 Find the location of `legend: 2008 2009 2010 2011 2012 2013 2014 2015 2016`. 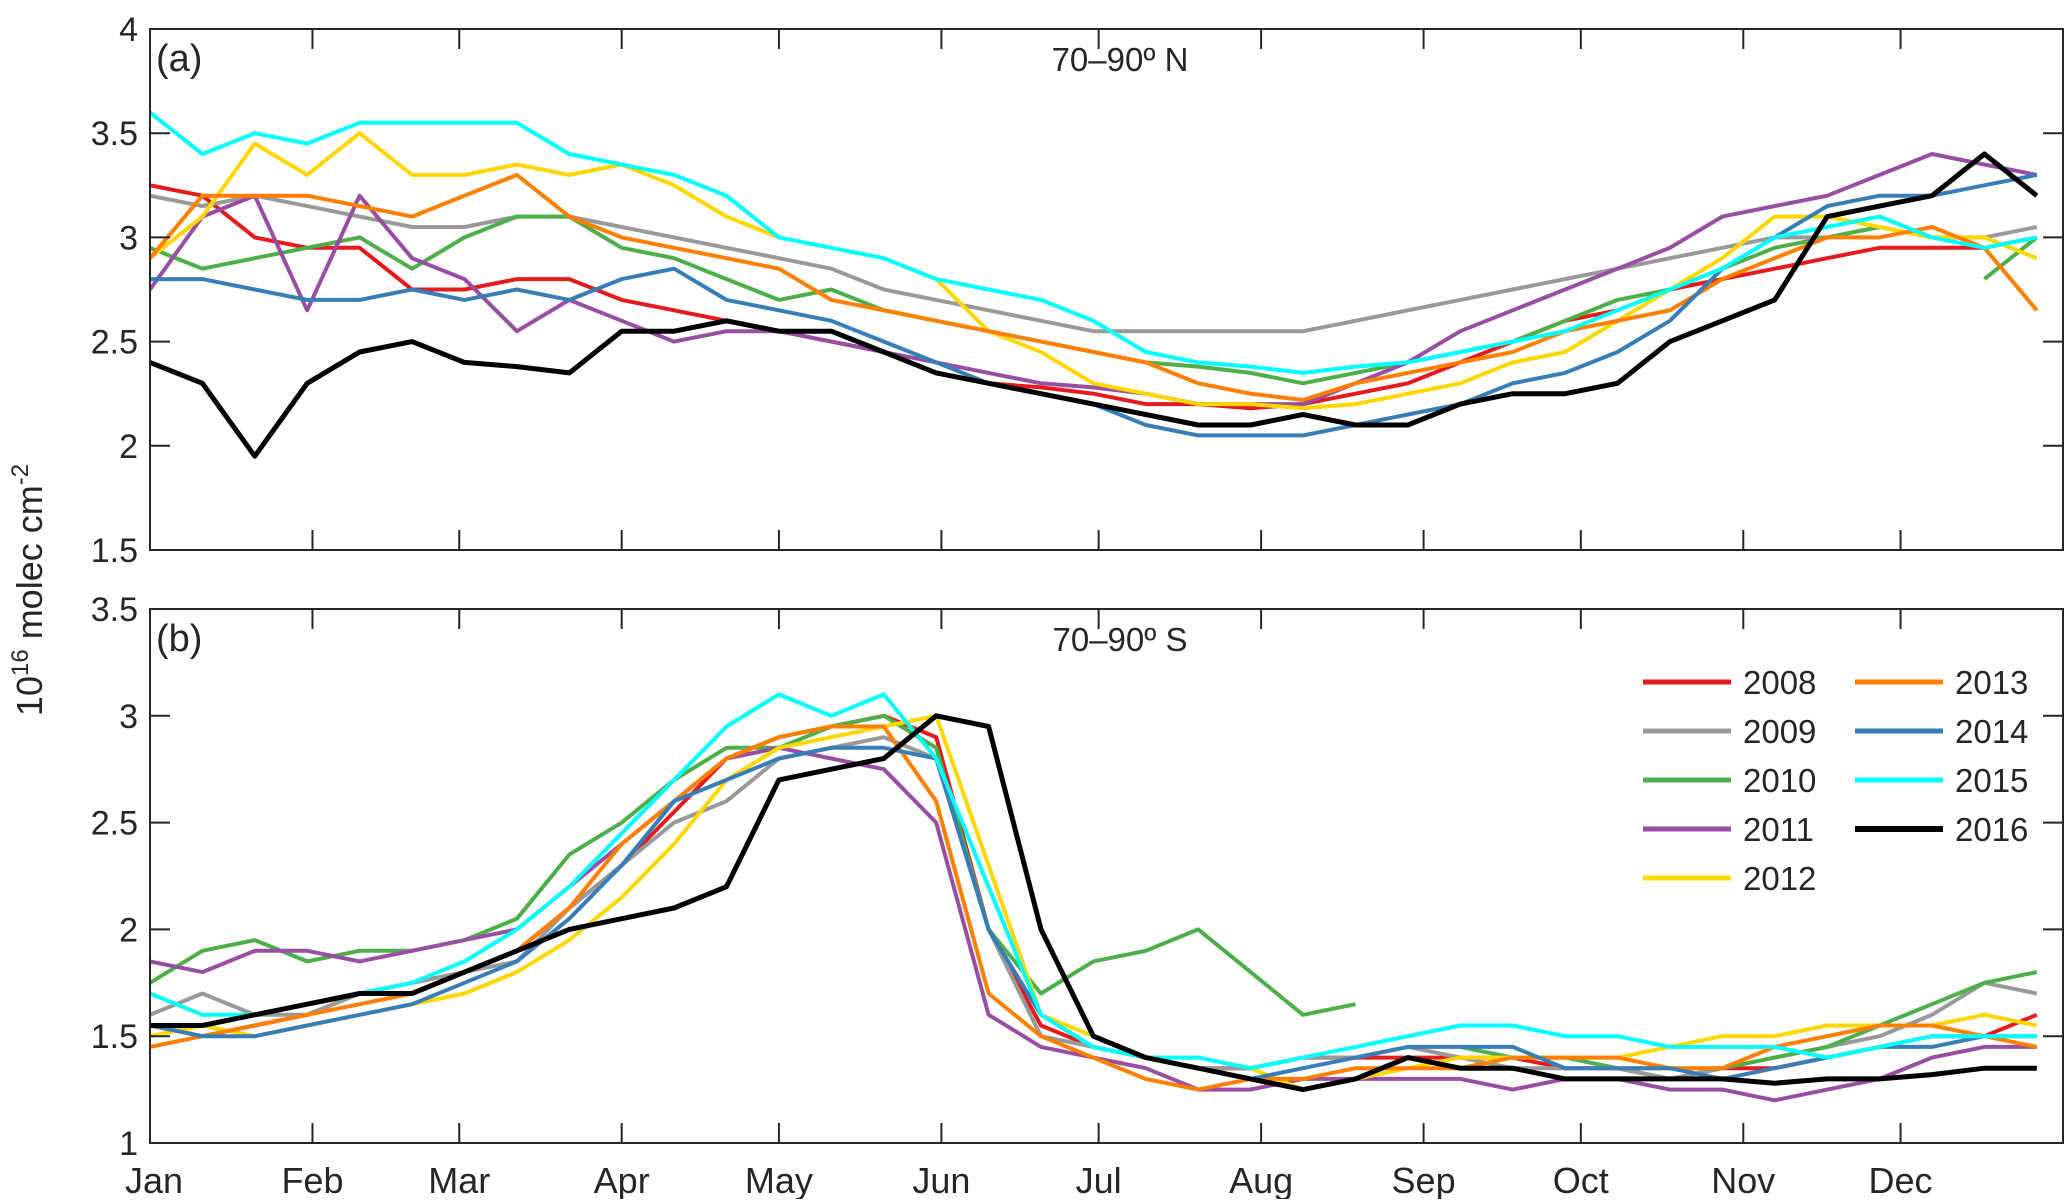

legend: 2008 2009 2010 2011 2012 2013 2014 2015 2016 is located at coordinates (1835, 780).